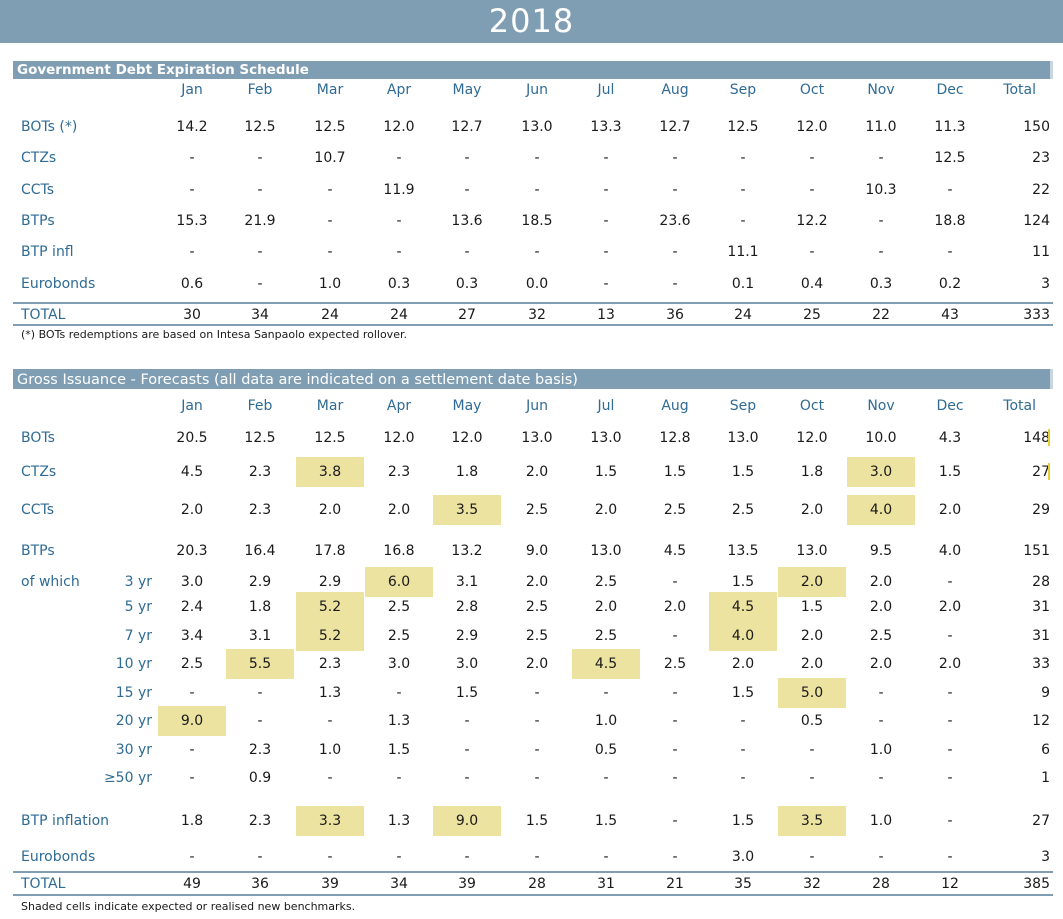  I want to click on issuance-month-may: May, so click(467, 406).